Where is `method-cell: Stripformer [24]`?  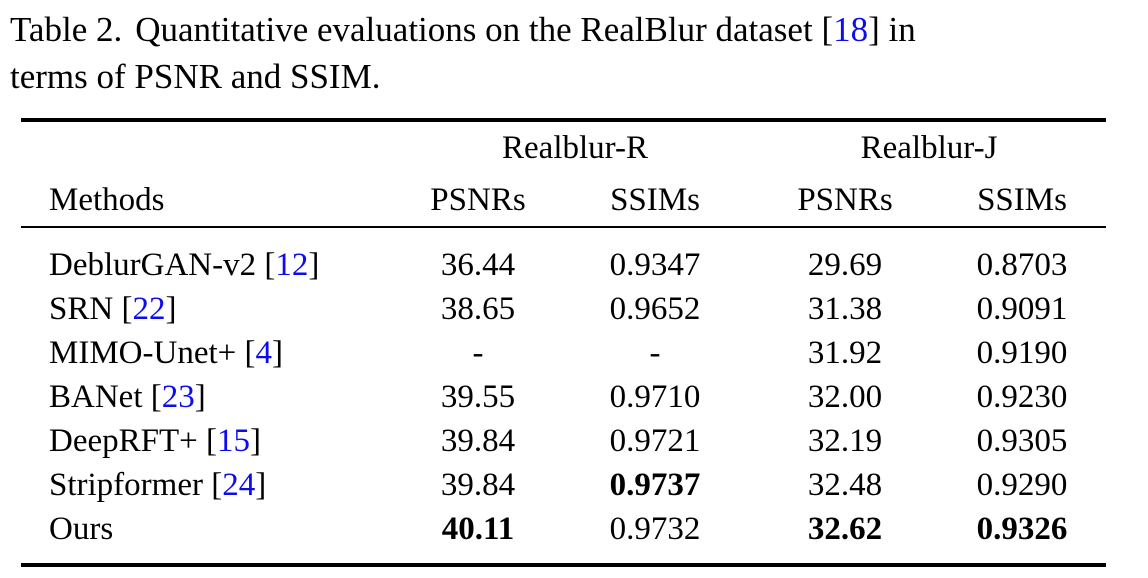
method-cell: Stripformer [24] is located at coordinates (158, 484).